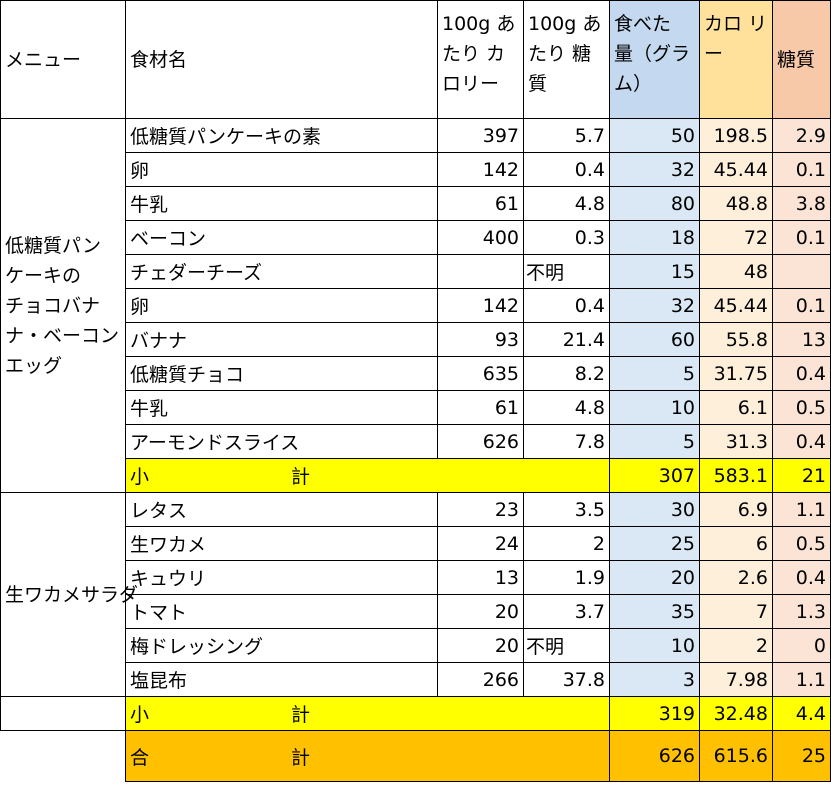  I want to click on sugar-cell: 1.3, so click(801, 611).